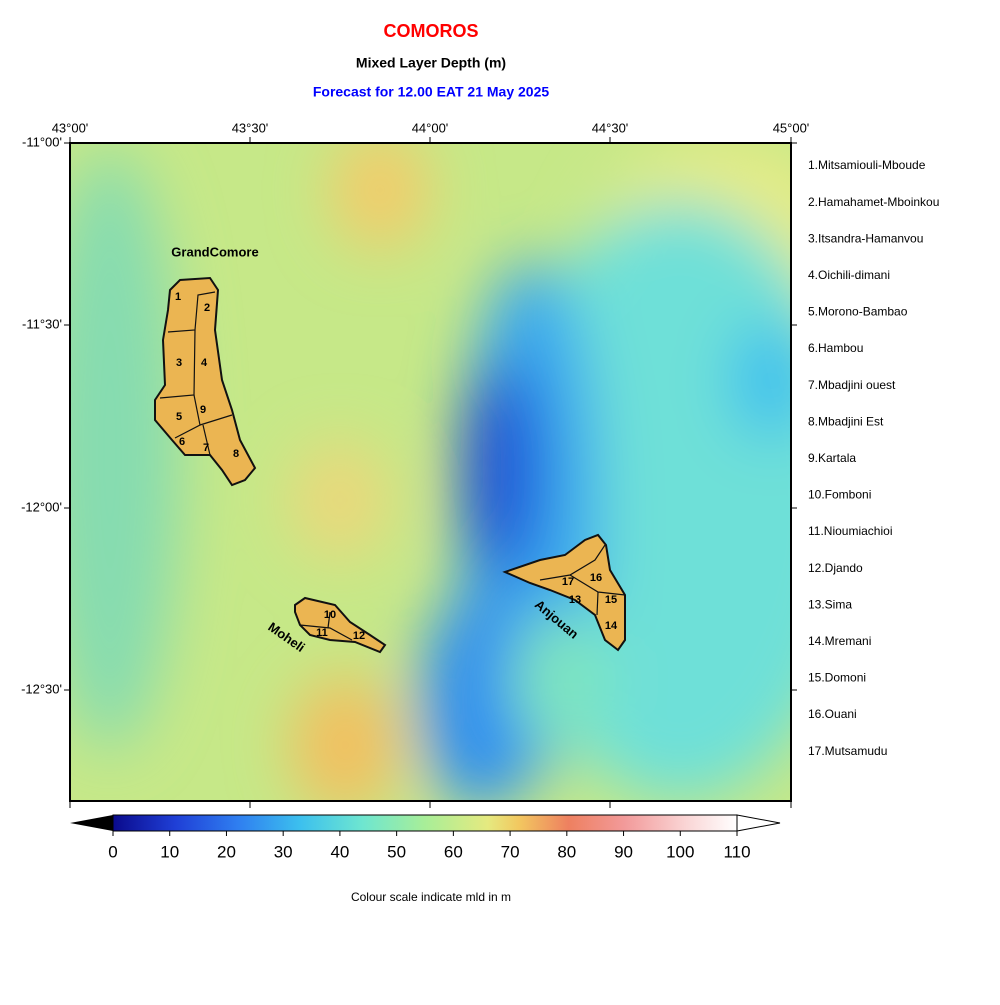 The image size is (1000, 1005). I want to click on colorbar-tick-label: 40, so click(339, 851).